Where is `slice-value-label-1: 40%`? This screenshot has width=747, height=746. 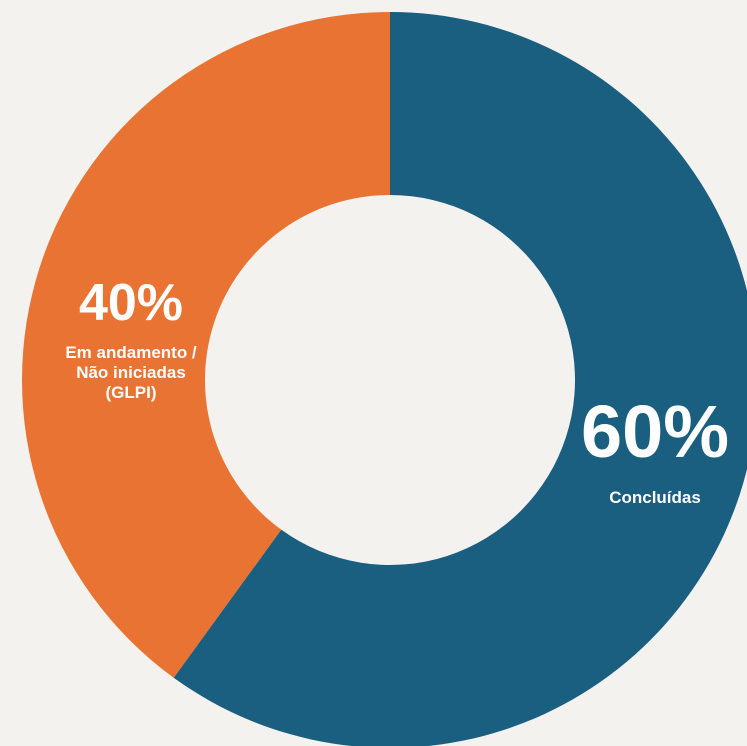
slice-value-label-1: 40% is located at coordinates (131, 303).